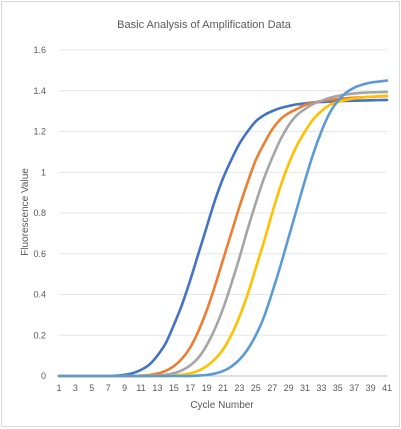  Describe the element at coordinates (256, 388) in the screenshot. I see `x-tick-label: 25` at that location.